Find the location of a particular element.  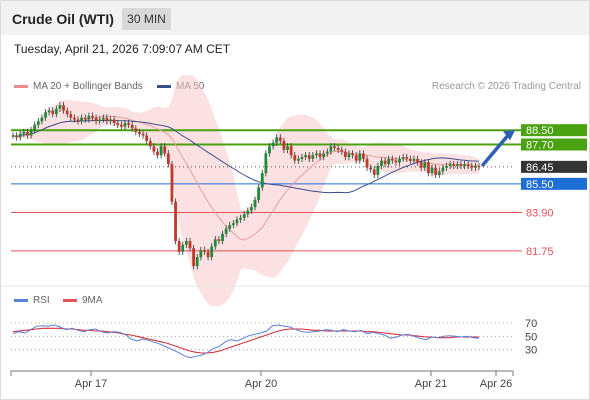

timestamp: Tuesday, April 21, 2026 7:09:07 AM CET is located at coordinates (122, 49).